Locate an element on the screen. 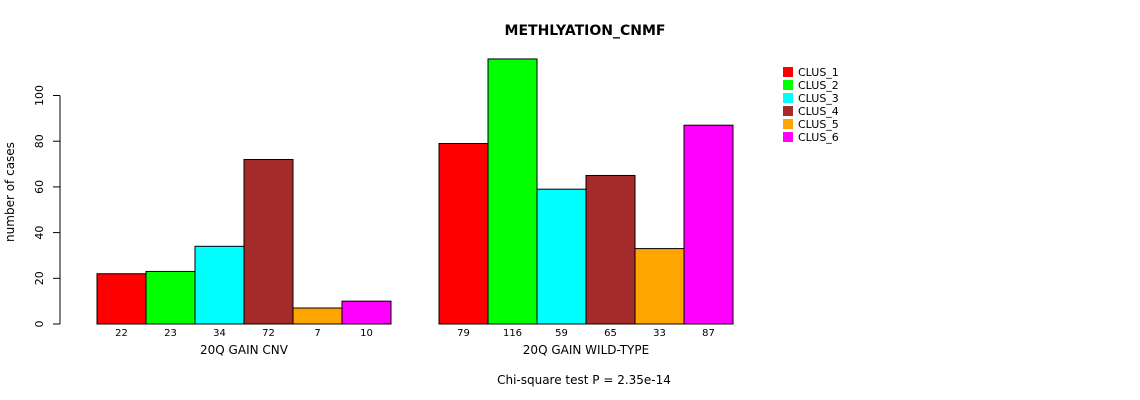 The height and width of the screenshot is (400, 1140). count-label: 59 is located at coordinates (561, 333).